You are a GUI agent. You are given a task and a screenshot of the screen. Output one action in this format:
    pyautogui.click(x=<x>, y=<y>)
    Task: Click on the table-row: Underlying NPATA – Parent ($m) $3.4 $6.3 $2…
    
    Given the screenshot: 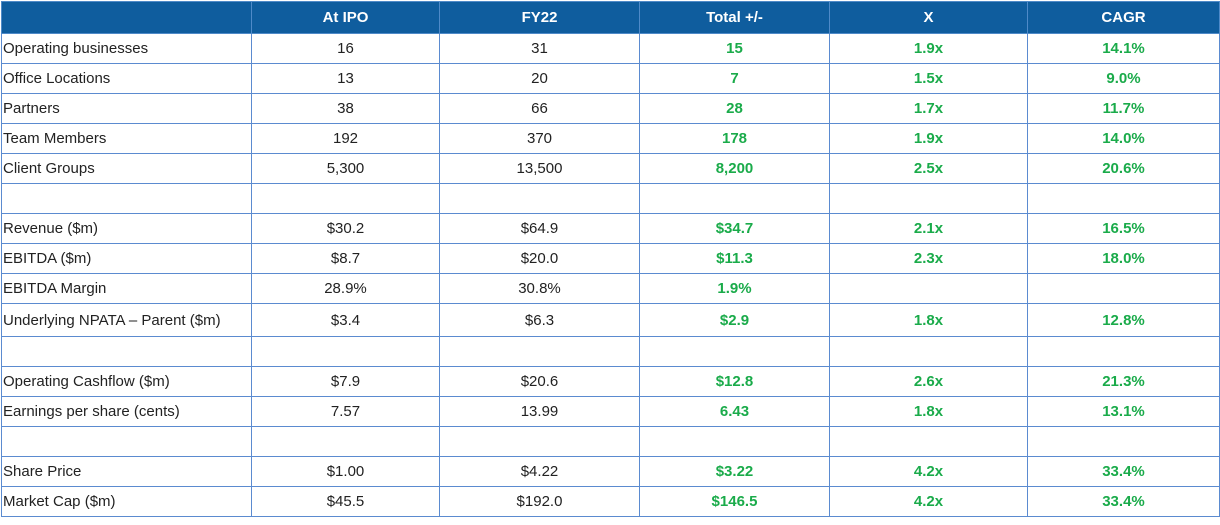 What is the action you would take?
    pyautogui.click(x=610, y=320)
    